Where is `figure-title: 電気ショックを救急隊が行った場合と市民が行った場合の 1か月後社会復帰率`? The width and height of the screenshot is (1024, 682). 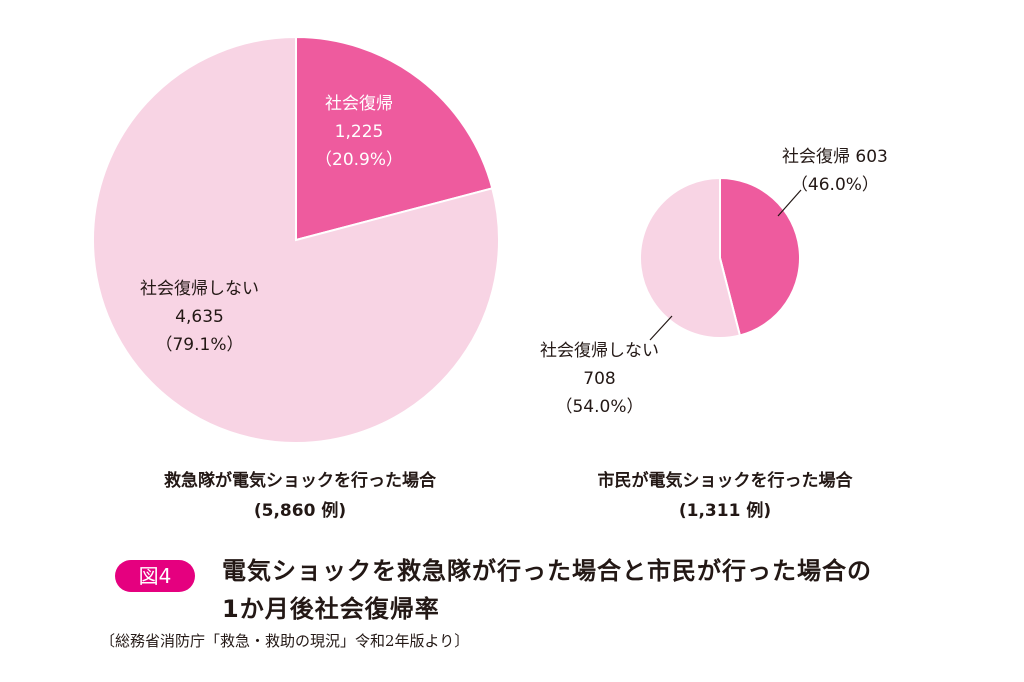
figure-title: 電気ショックを救急隊が行った場合と市民が行った場合の 1か月後社会復帰率 is located at coordinates (547, 590).